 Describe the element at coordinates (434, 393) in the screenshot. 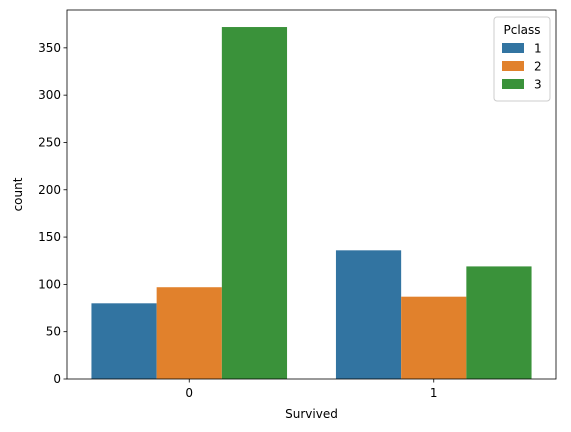

I see `x-tick-label: 1` at that location.